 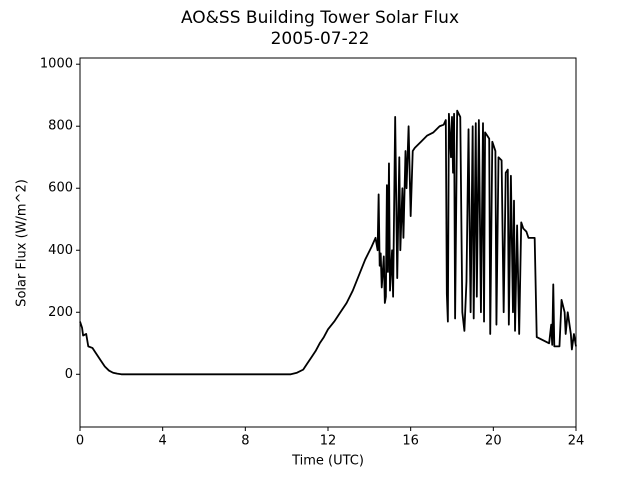 I want to click on y-tick-label: 200, so click(x=60, y=312).